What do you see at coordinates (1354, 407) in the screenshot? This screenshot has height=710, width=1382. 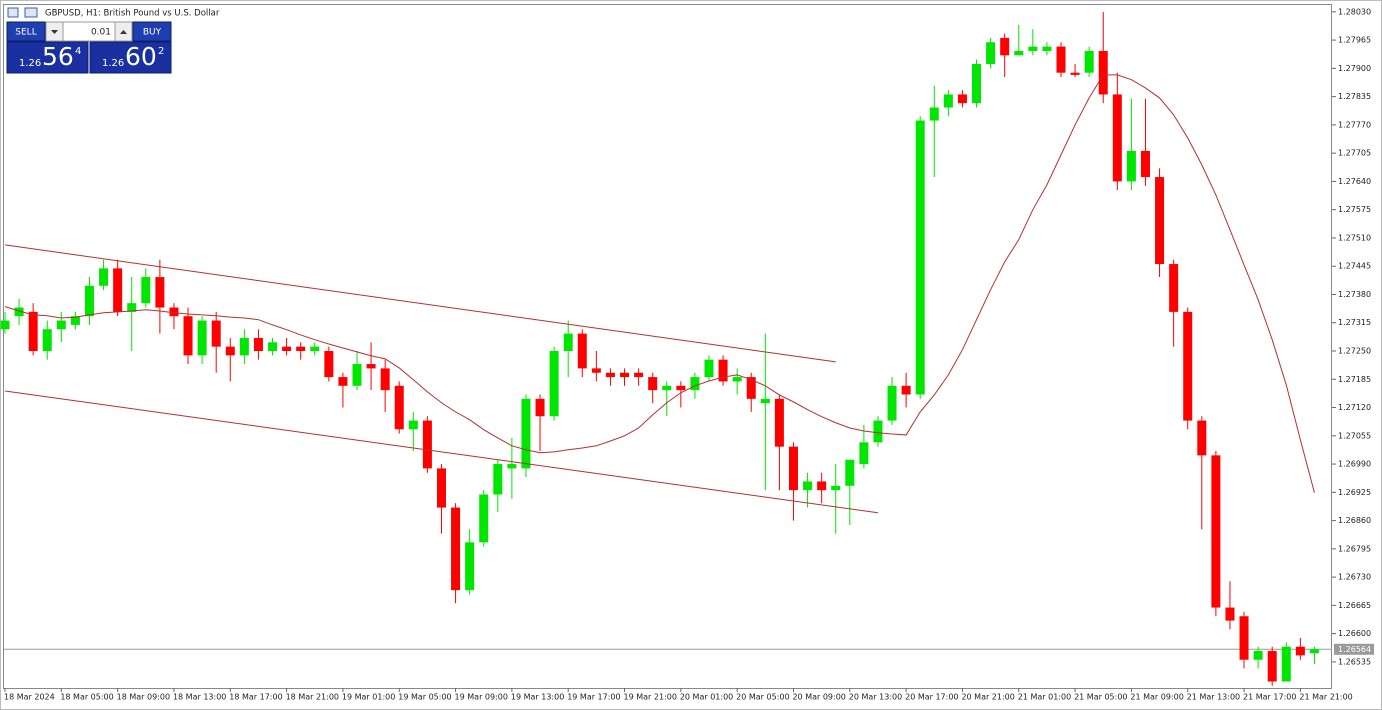 I see `y-tick-label: 1.27120` at bounding box center [1354, 407].